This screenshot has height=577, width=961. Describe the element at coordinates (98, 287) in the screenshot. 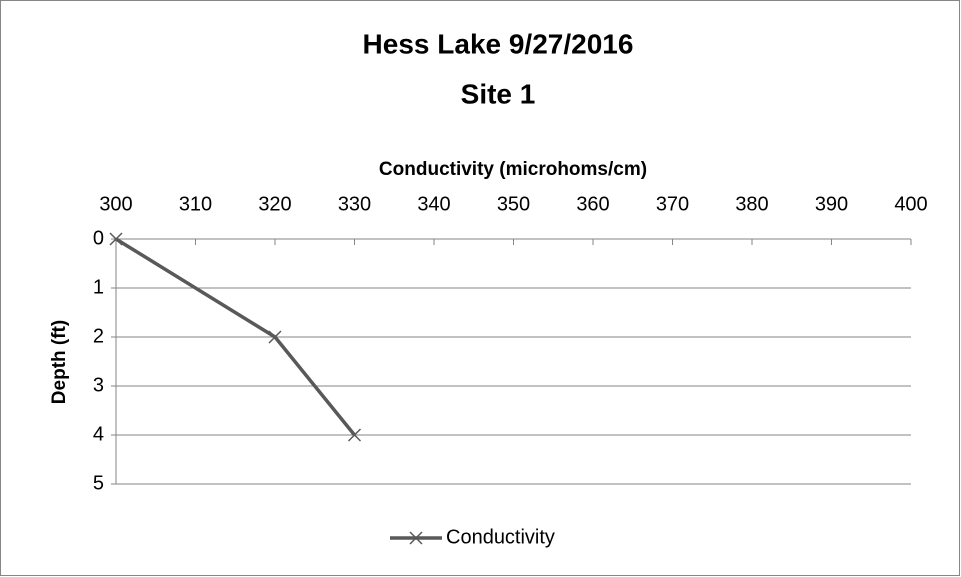

I see `y-tick-label: 1` at that location.